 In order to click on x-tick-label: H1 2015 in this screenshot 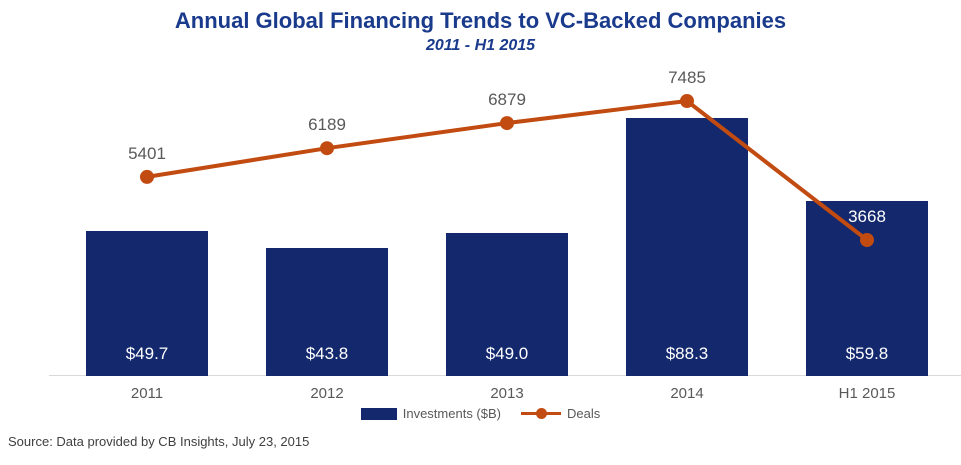, I will do `click(867, 393)`.